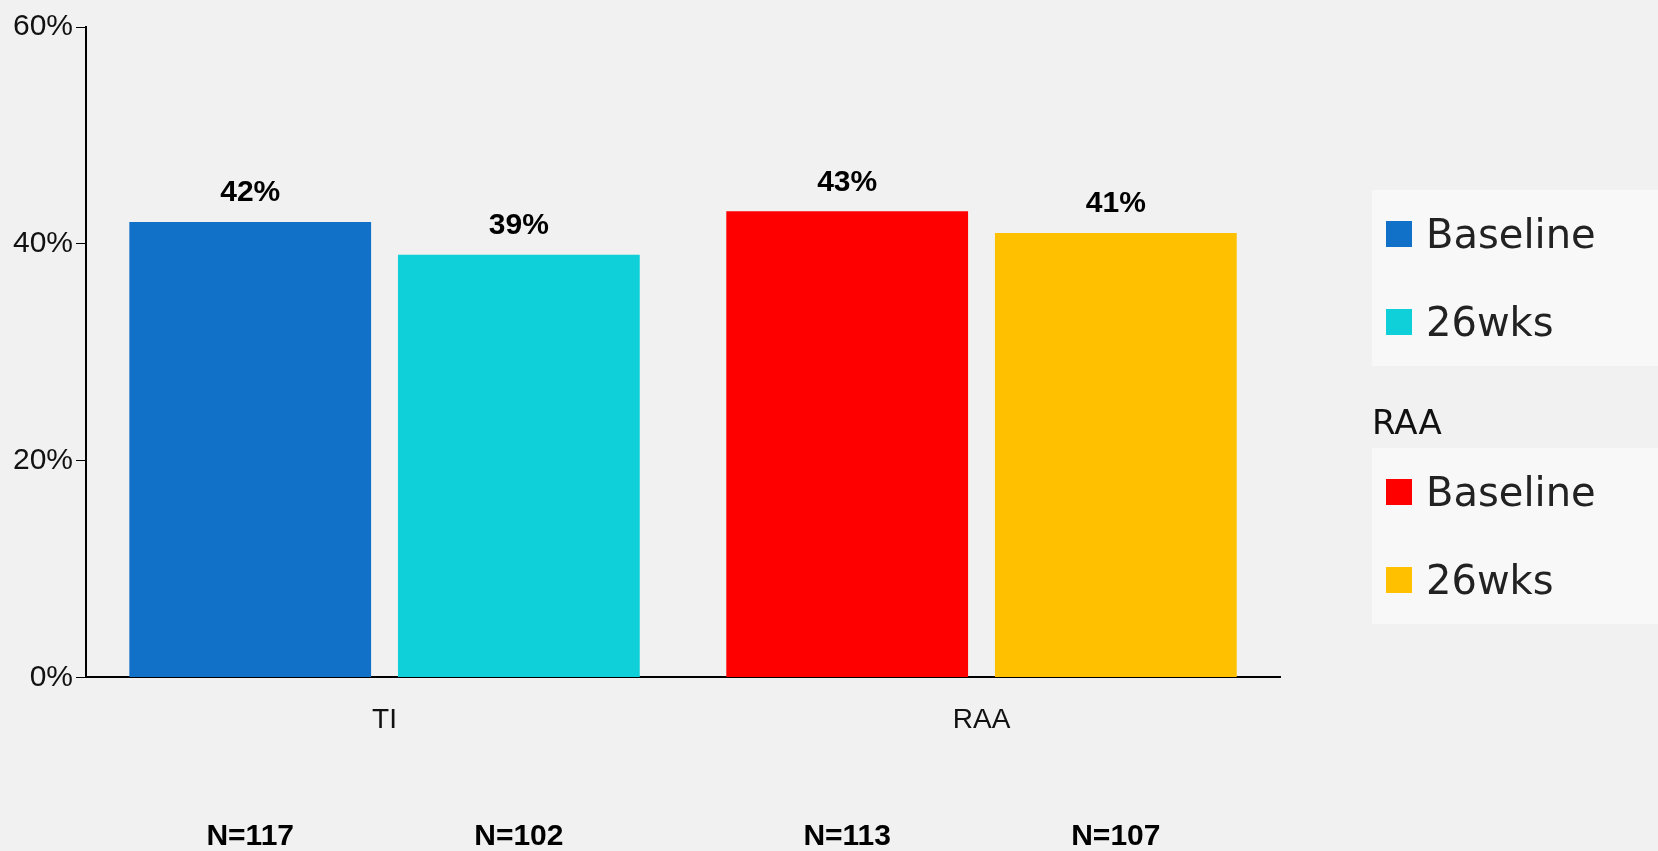 This screenshot has width=1658, height=851. I want to click on y-tick-label: 0%, so click(51, 675).